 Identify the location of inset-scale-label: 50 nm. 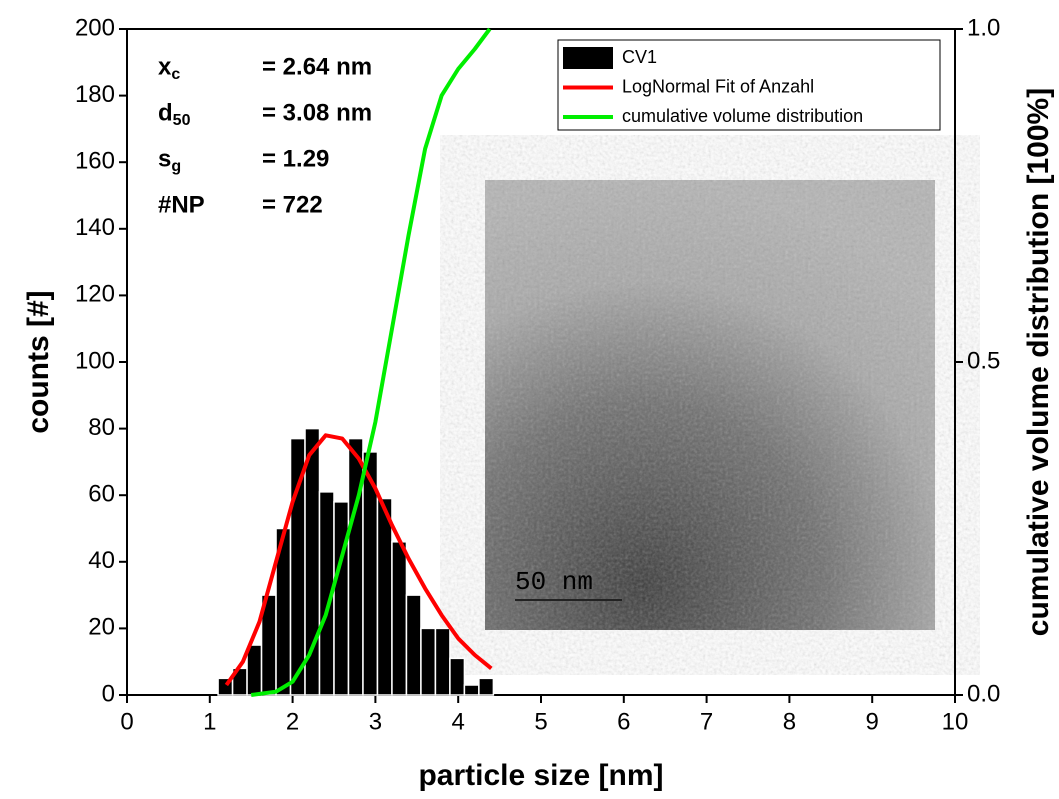
(554, 582).